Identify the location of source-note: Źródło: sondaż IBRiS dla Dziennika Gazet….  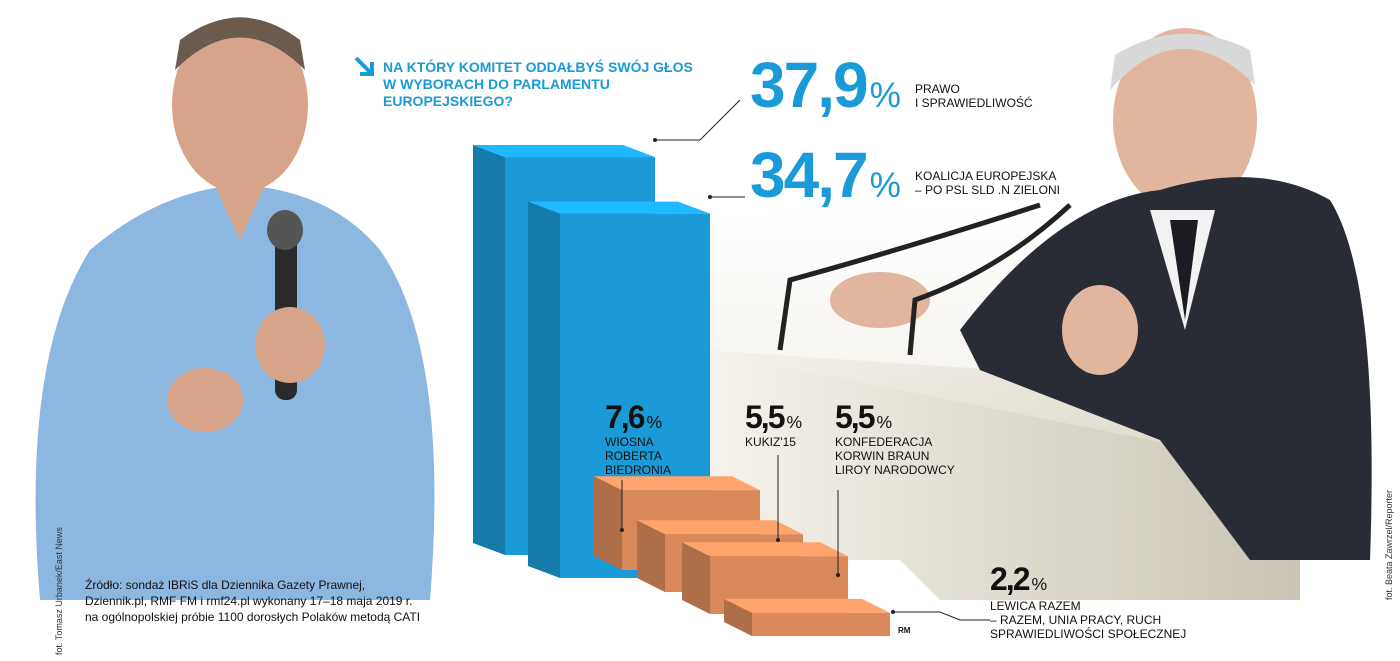
(252, 600).